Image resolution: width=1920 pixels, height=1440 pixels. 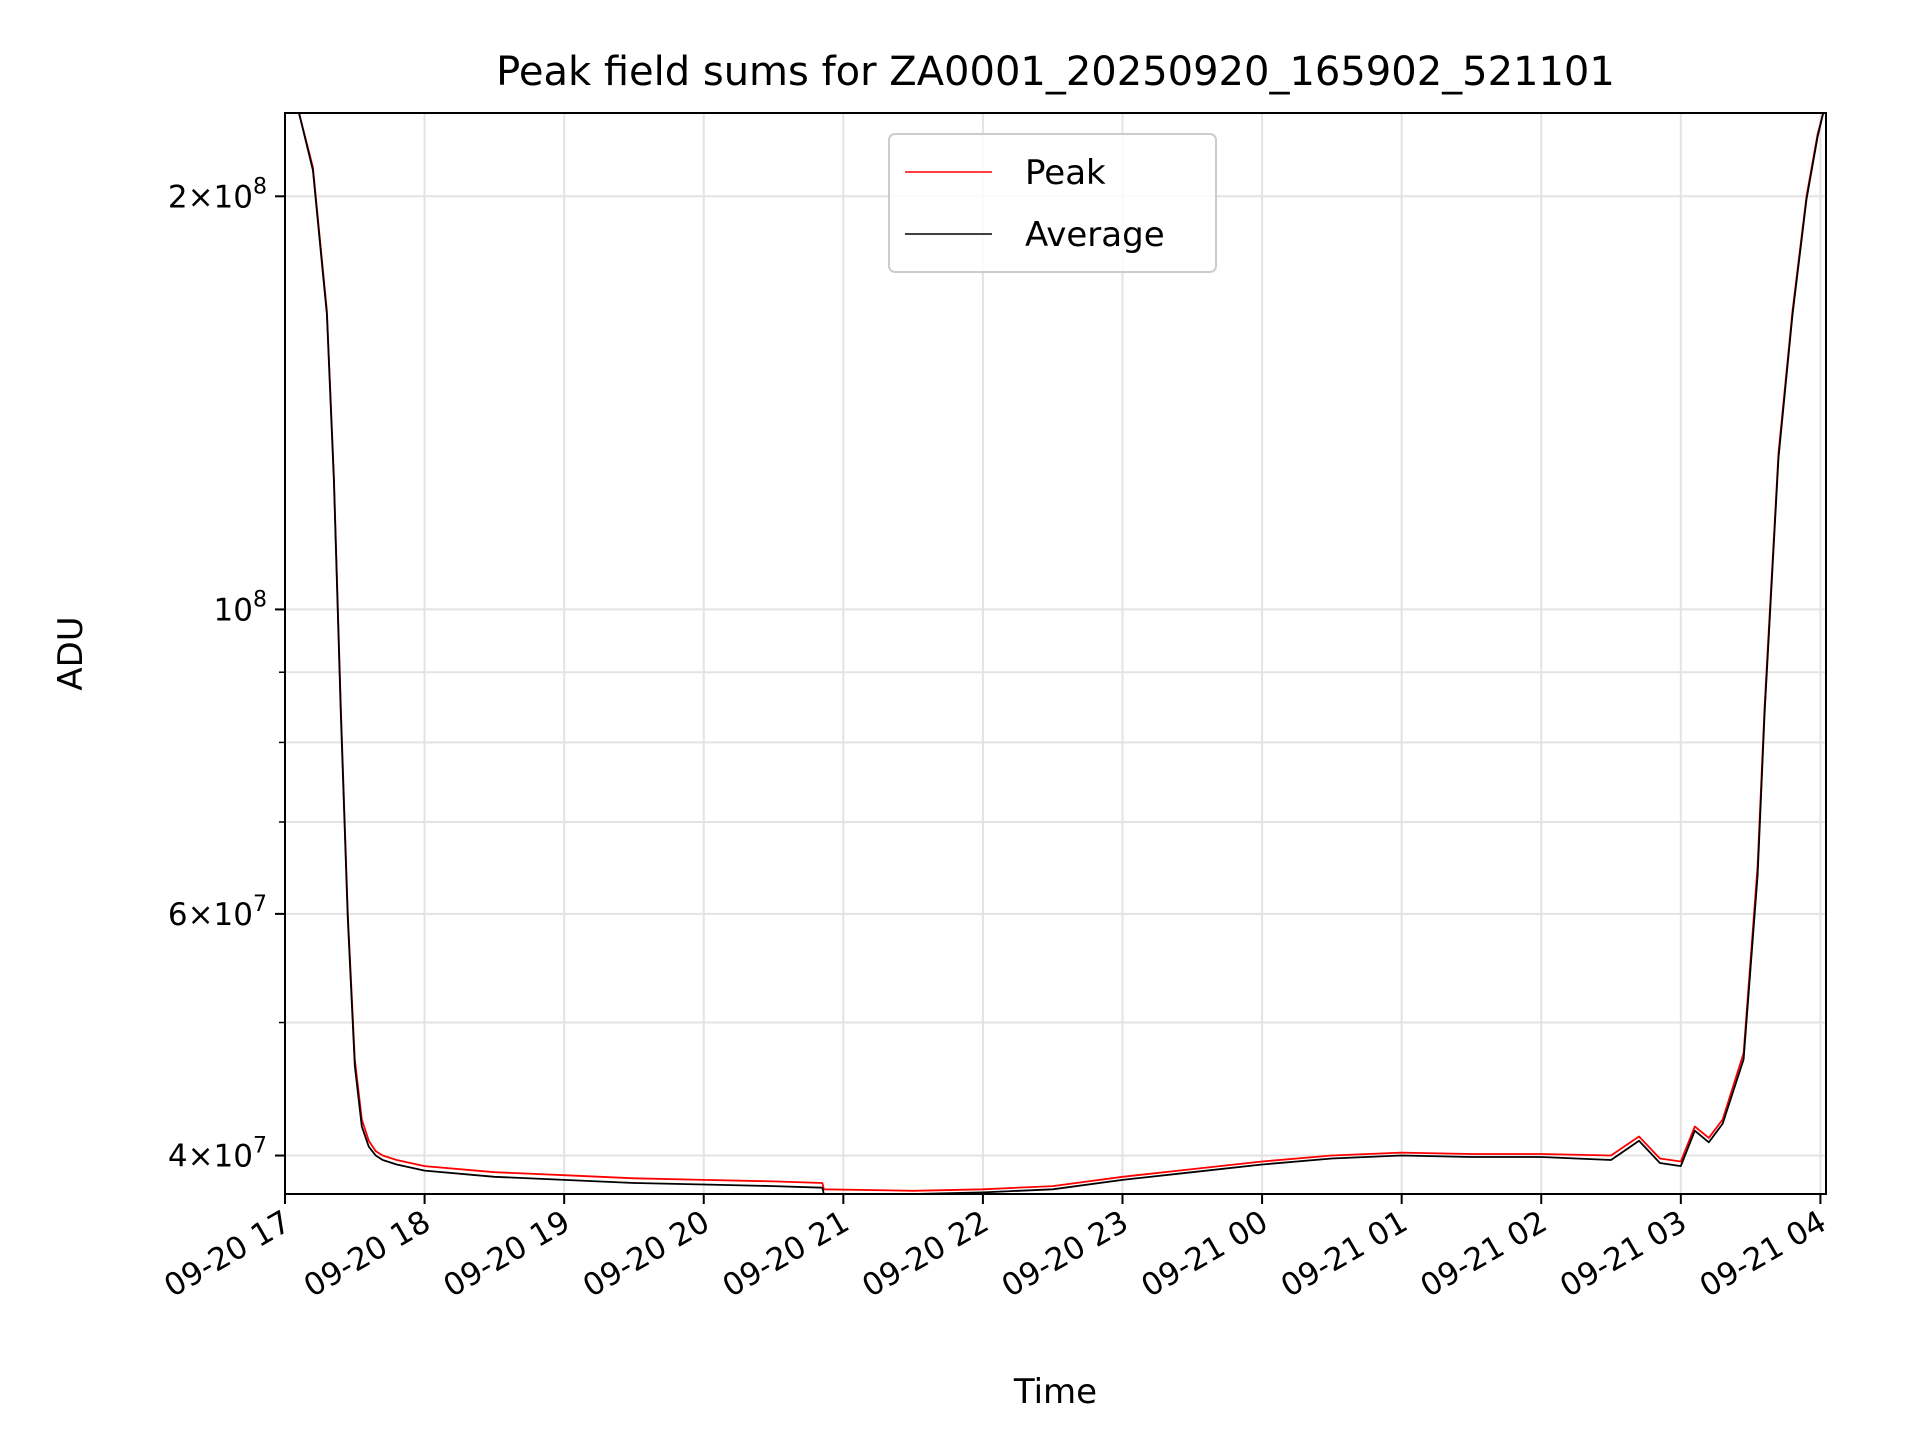 What do you see at coordinates (1055, 1392) in the screenshot?
I see `x-axis-label: Time` at bounding box center [1055, 1392].